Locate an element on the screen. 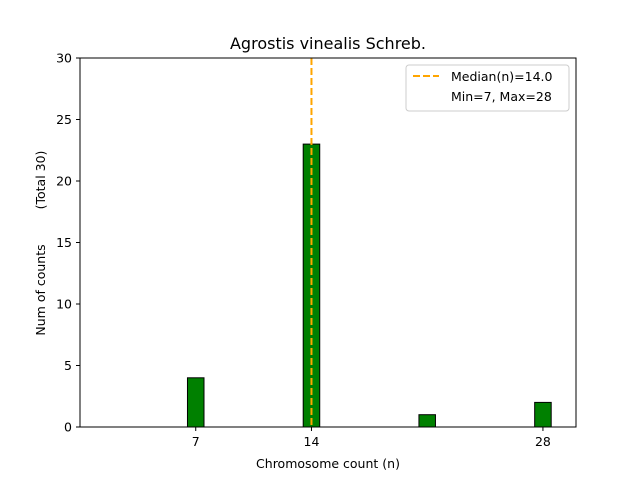 The width and height of the screenshot is (640, 480). y-axis-label: Num of counts is located at coordinates (40, 289).